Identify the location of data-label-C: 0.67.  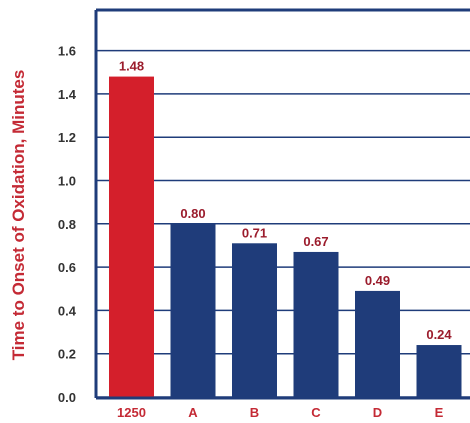
(315, 241).